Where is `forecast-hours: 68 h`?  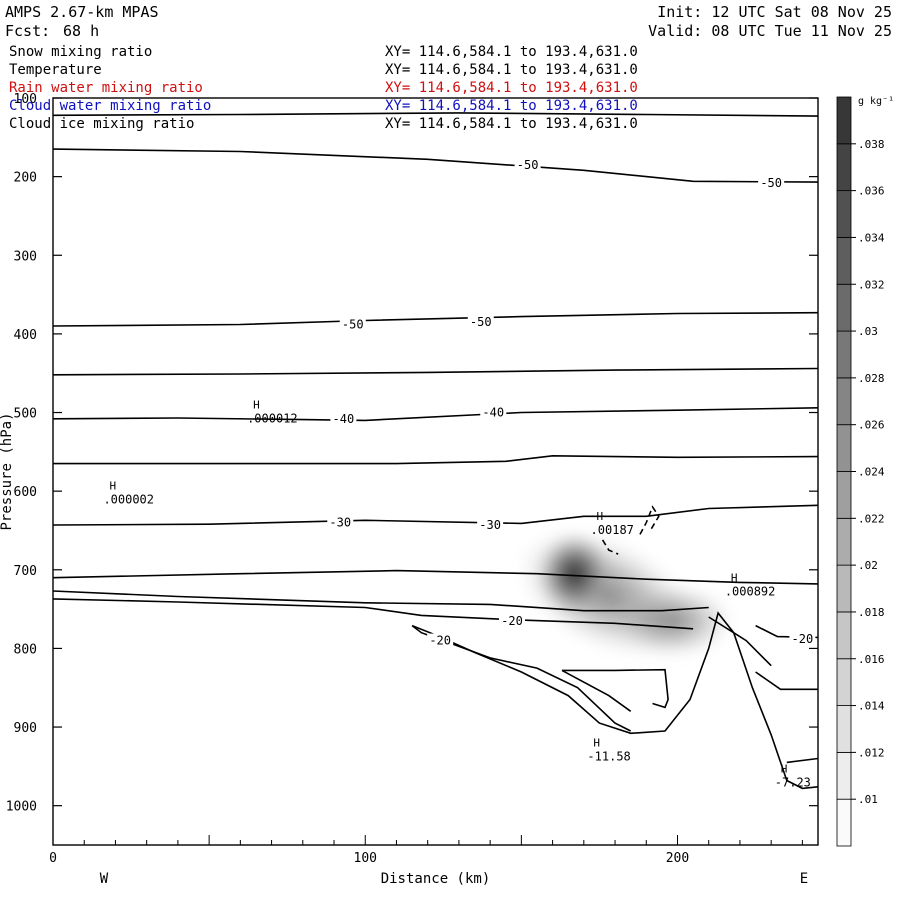 forecast-hours: 68 h is located at coordinates (81, 31).